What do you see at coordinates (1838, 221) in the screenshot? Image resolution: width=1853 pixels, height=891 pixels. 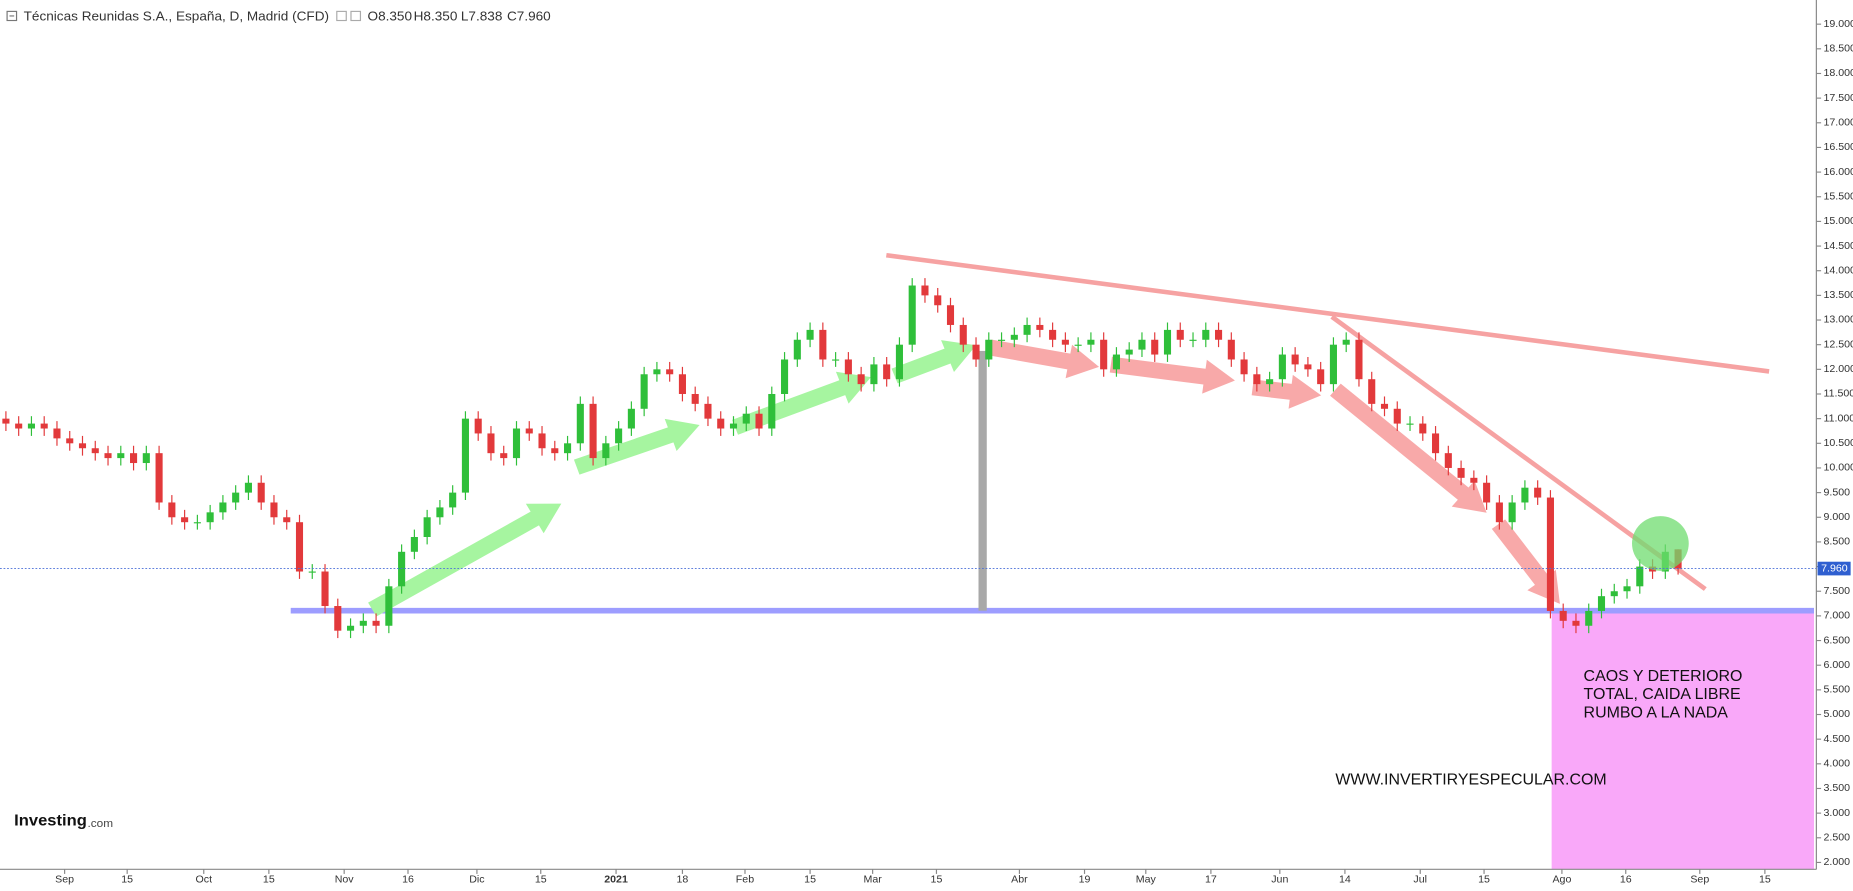 I see `y-tick-label: 15.000` at bounding box center [1838, 221].